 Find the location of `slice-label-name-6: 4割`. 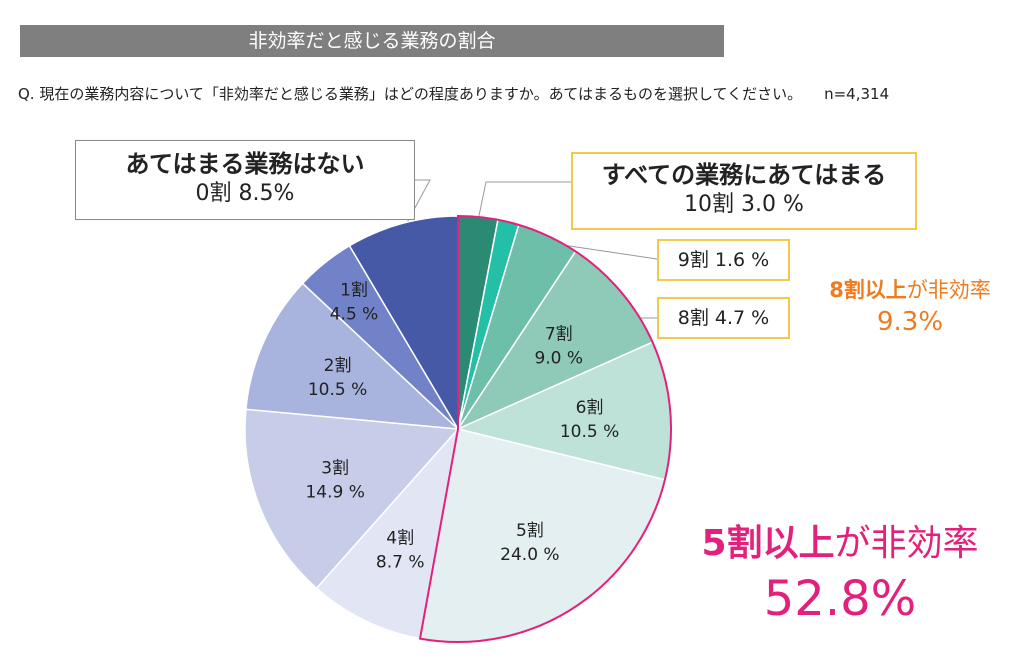

slice-label-name-6: 4割 is located at coordinates (400, 539).